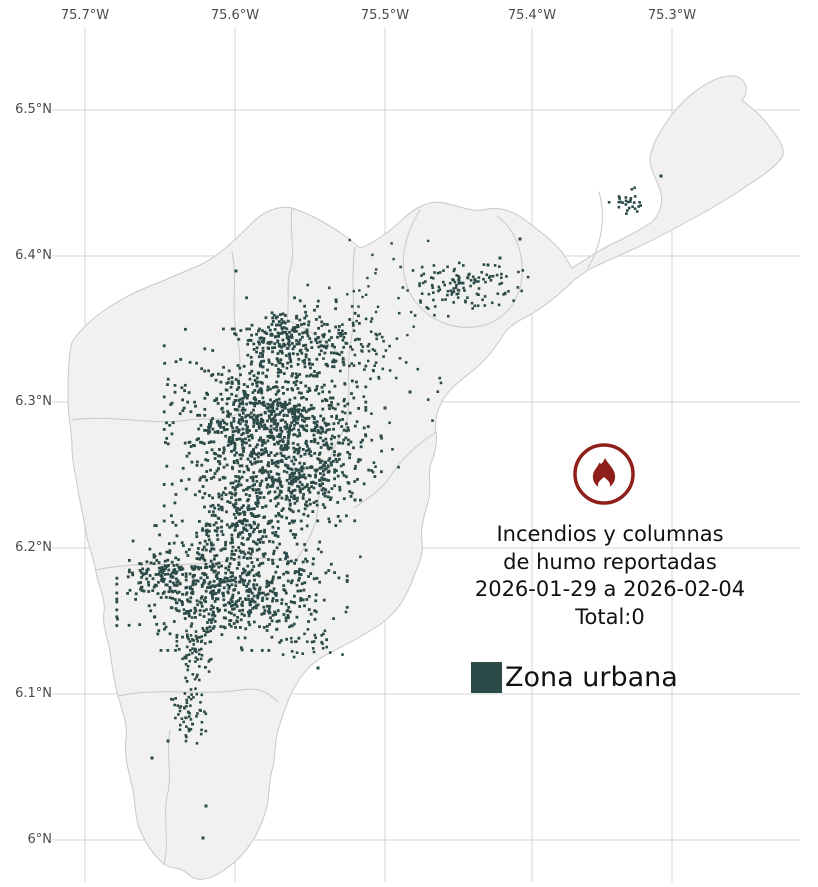  What do you see at coordinates (610, 616) in the screenshot?
I see `annotation-total: Total:0` at bounding box center [610, 616].